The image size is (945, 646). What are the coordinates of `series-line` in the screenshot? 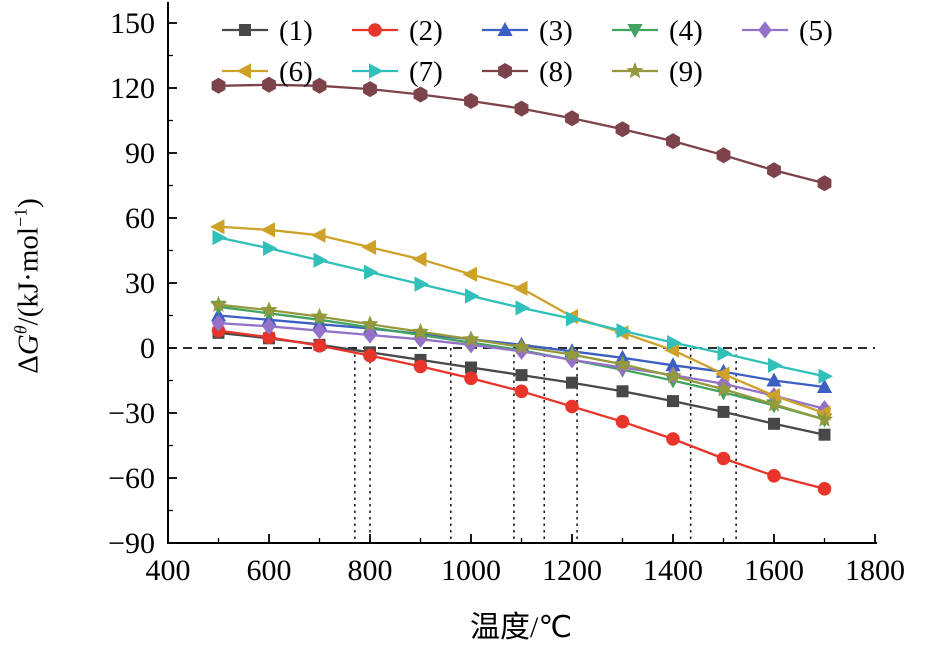 It's located at (521, 134).